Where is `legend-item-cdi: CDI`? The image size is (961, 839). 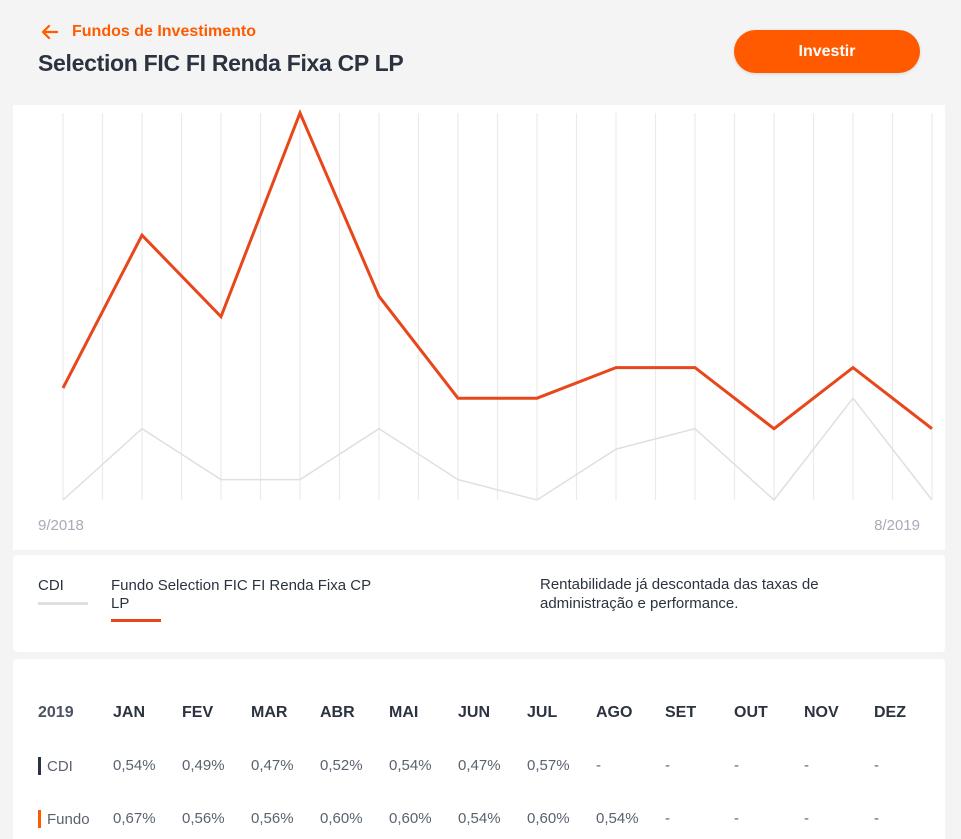
legend-item-cdi: CDI is located at coordinates (64, 591).